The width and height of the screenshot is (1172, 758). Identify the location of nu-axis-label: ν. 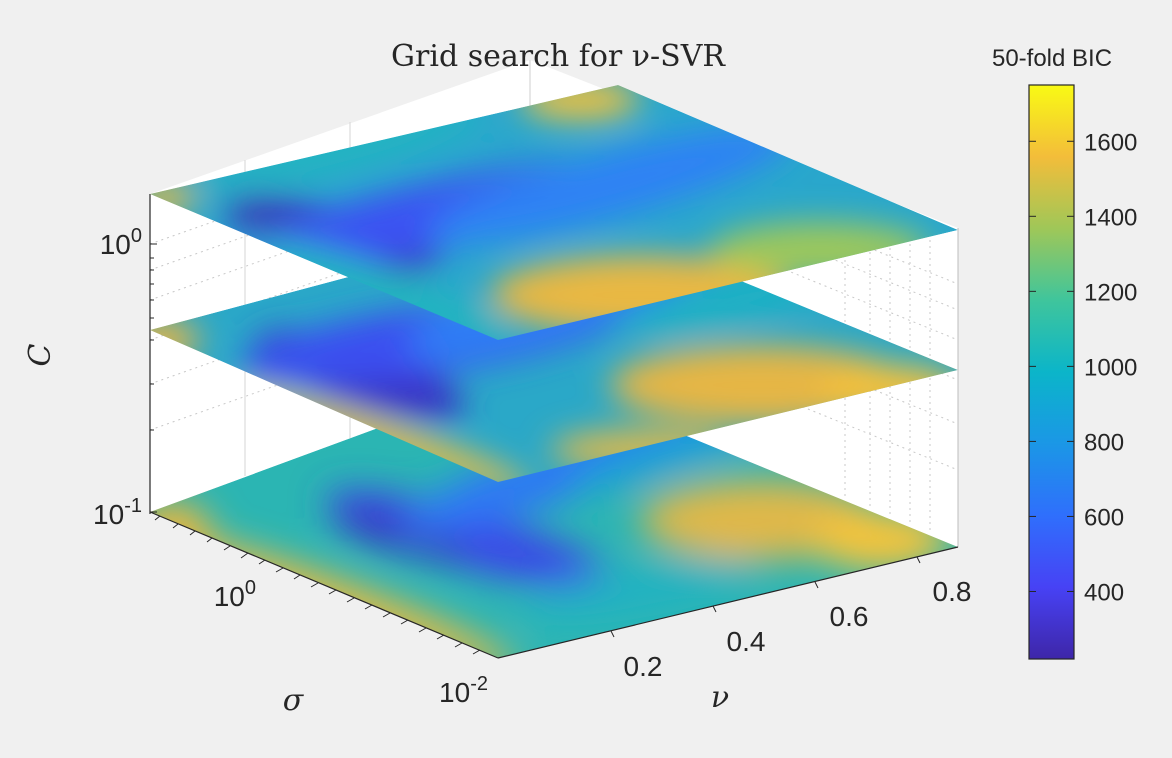
(720, 697).